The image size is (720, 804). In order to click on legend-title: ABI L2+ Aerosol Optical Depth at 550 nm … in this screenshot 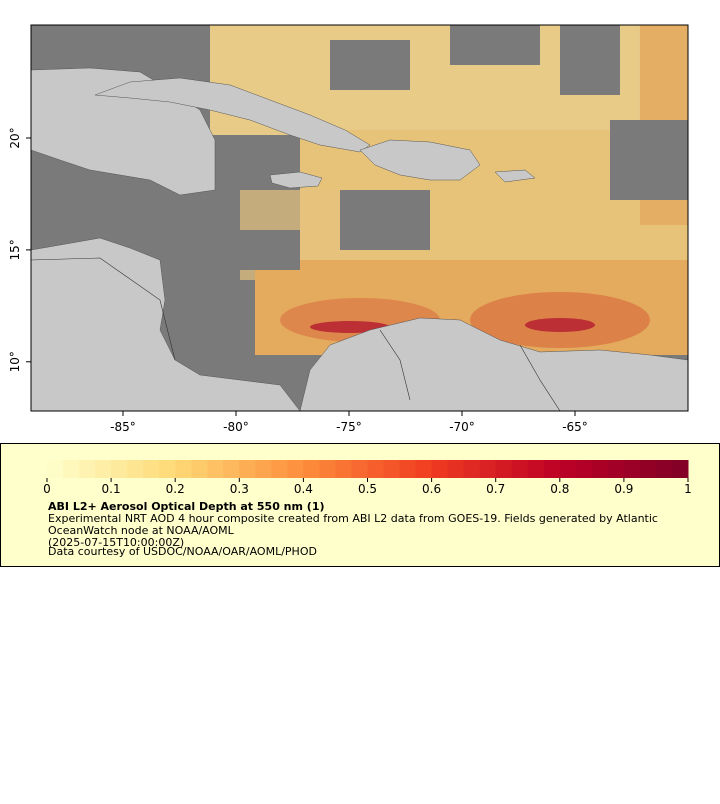, I will do `click(186, 506)`.